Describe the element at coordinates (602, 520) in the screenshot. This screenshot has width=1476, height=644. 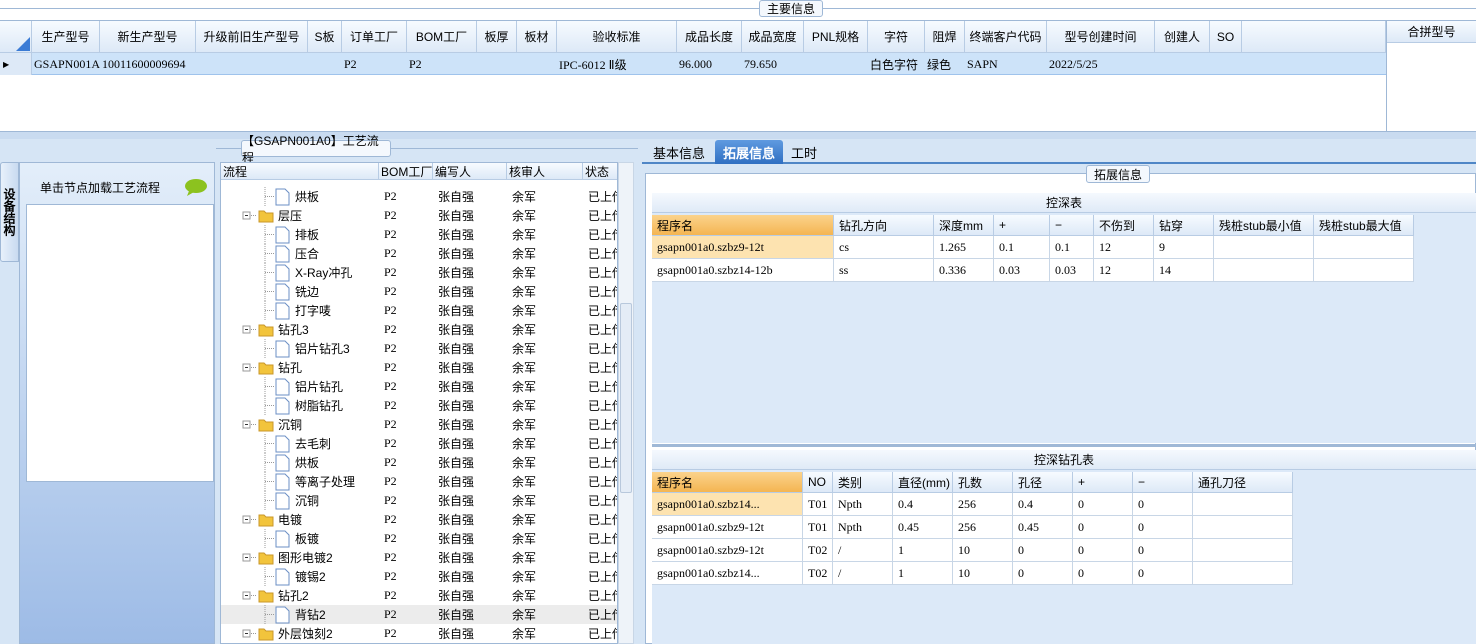
I see `cell: 已上传` at that location.